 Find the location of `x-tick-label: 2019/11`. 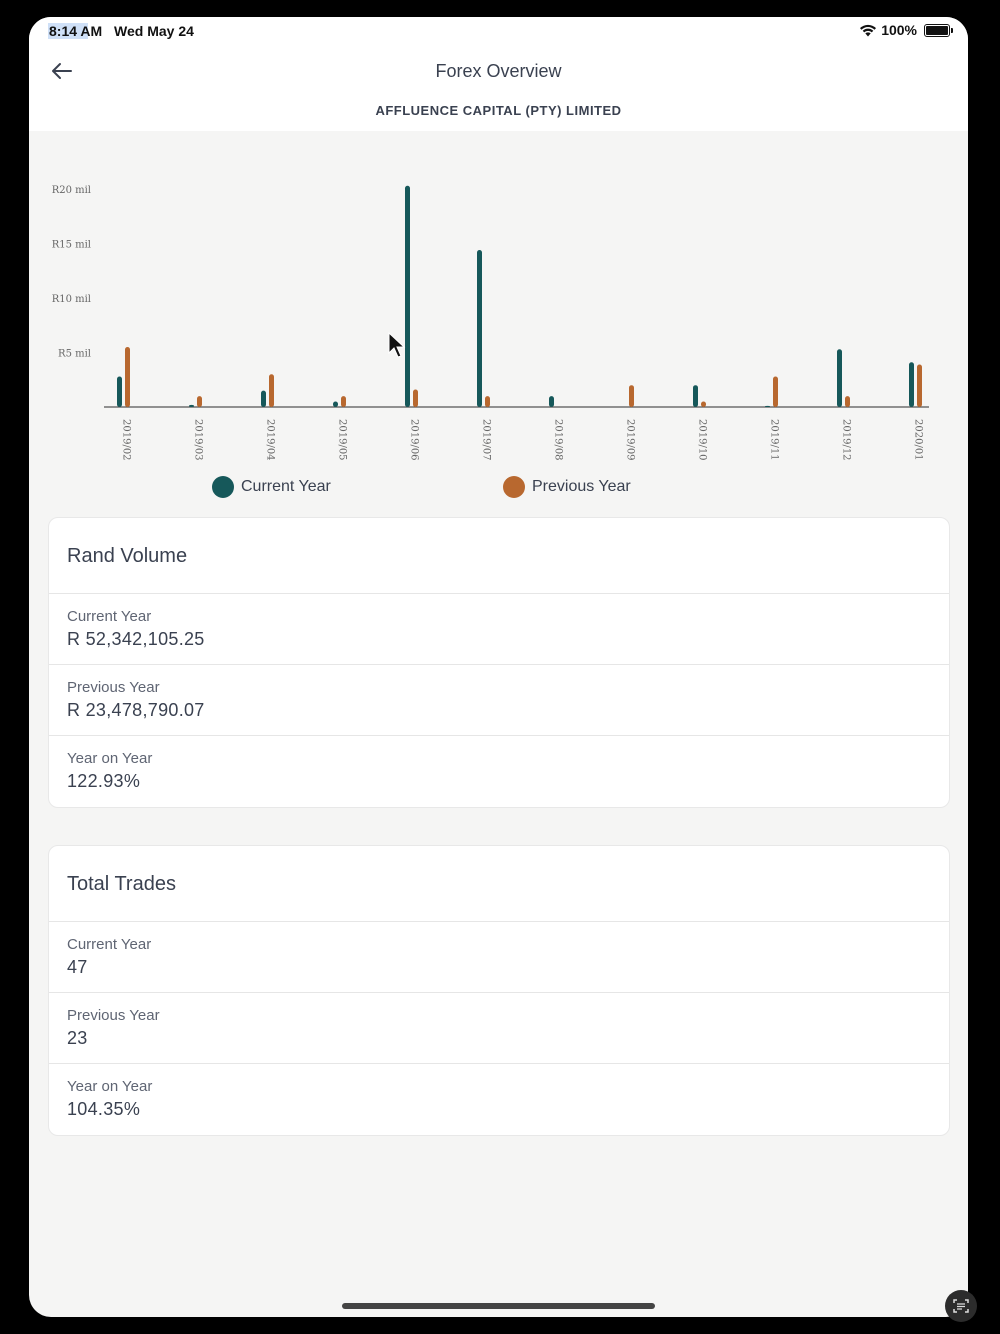

x-tick-label: 2019/11 is located at coordinates (774, 440).